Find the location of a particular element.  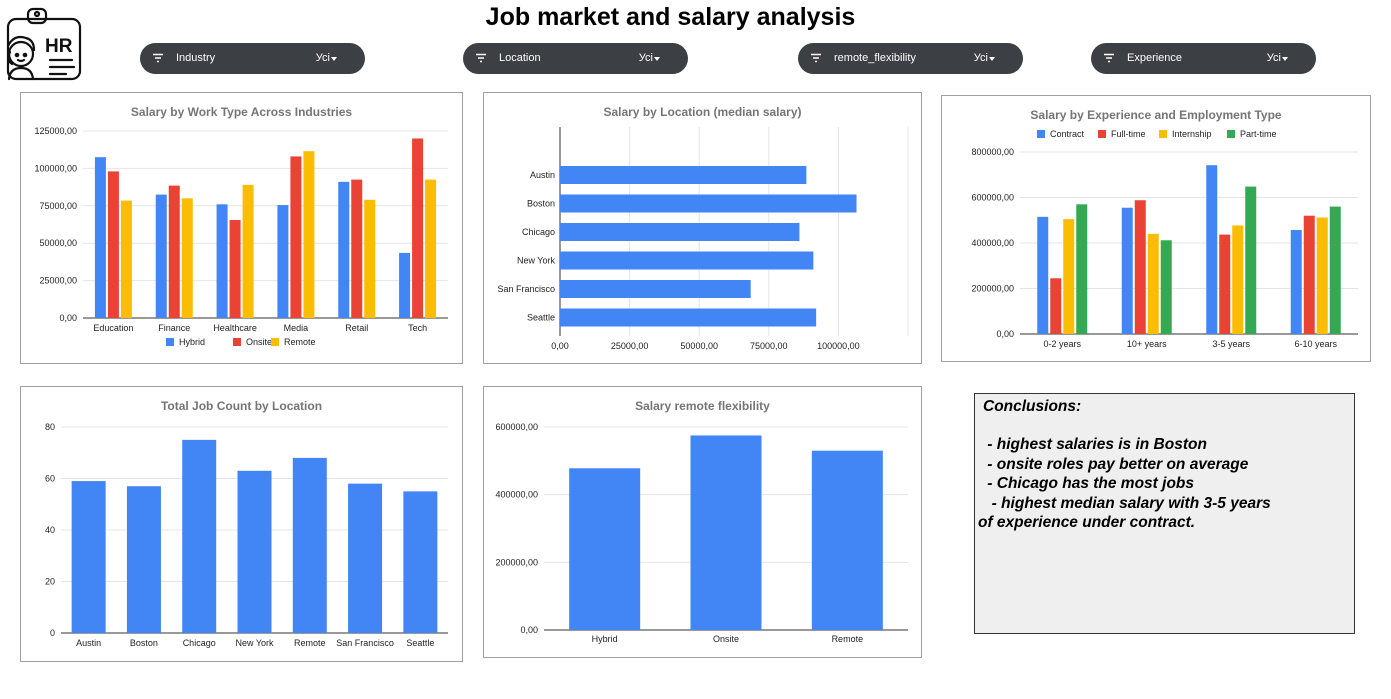

filter-remote-flexibility: remote_flexibility Усі is located at coordinates (910, 58).